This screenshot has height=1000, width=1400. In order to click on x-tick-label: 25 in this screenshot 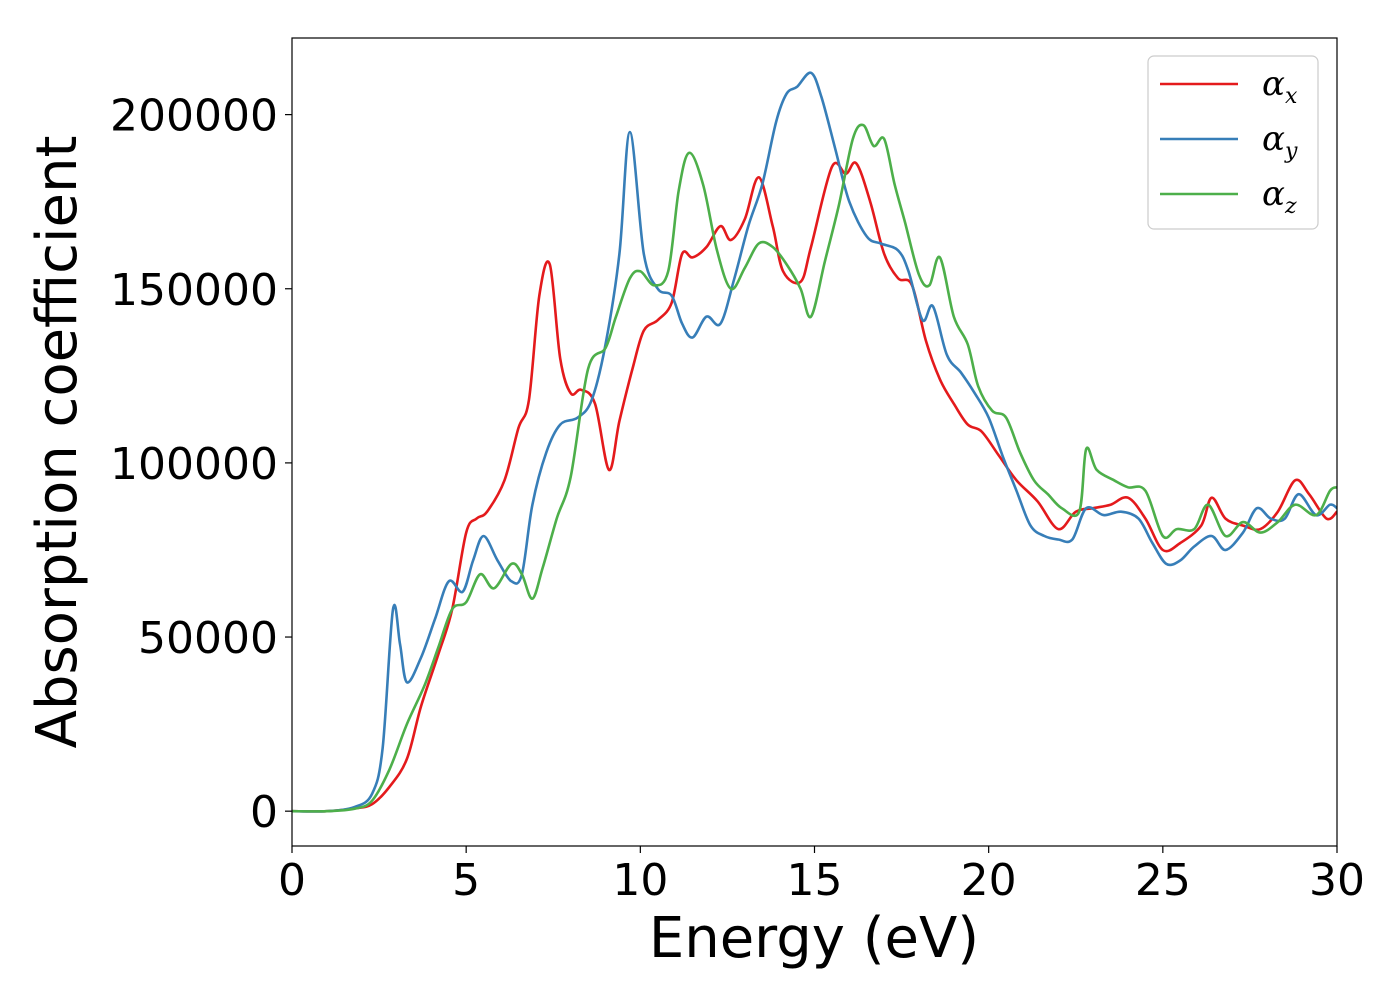, I will do `click(1163, 880)`.